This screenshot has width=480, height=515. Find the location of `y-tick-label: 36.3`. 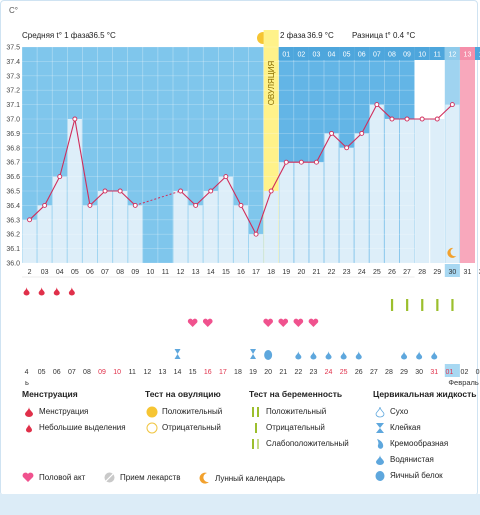

y-tick-label: 36.3 is located at coordinates (13, 220).